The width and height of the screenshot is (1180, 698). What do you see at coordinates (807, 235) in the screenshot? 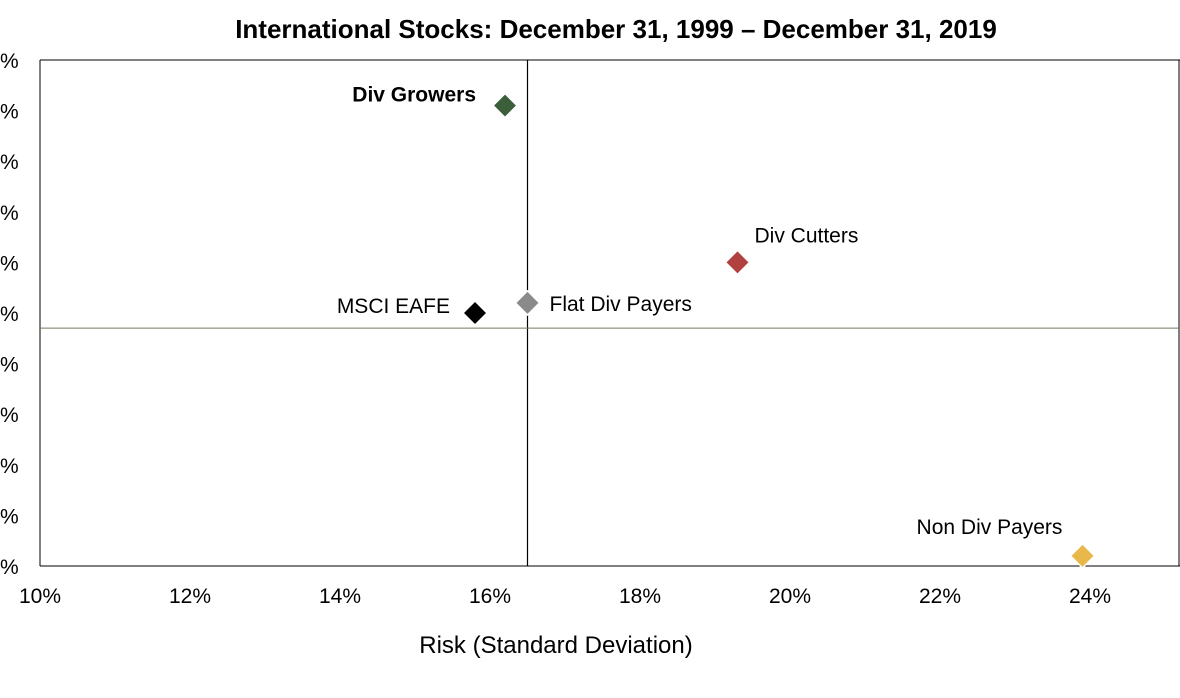
I see `data-point-label: Div Cutters` at bounding box center [807, 235].